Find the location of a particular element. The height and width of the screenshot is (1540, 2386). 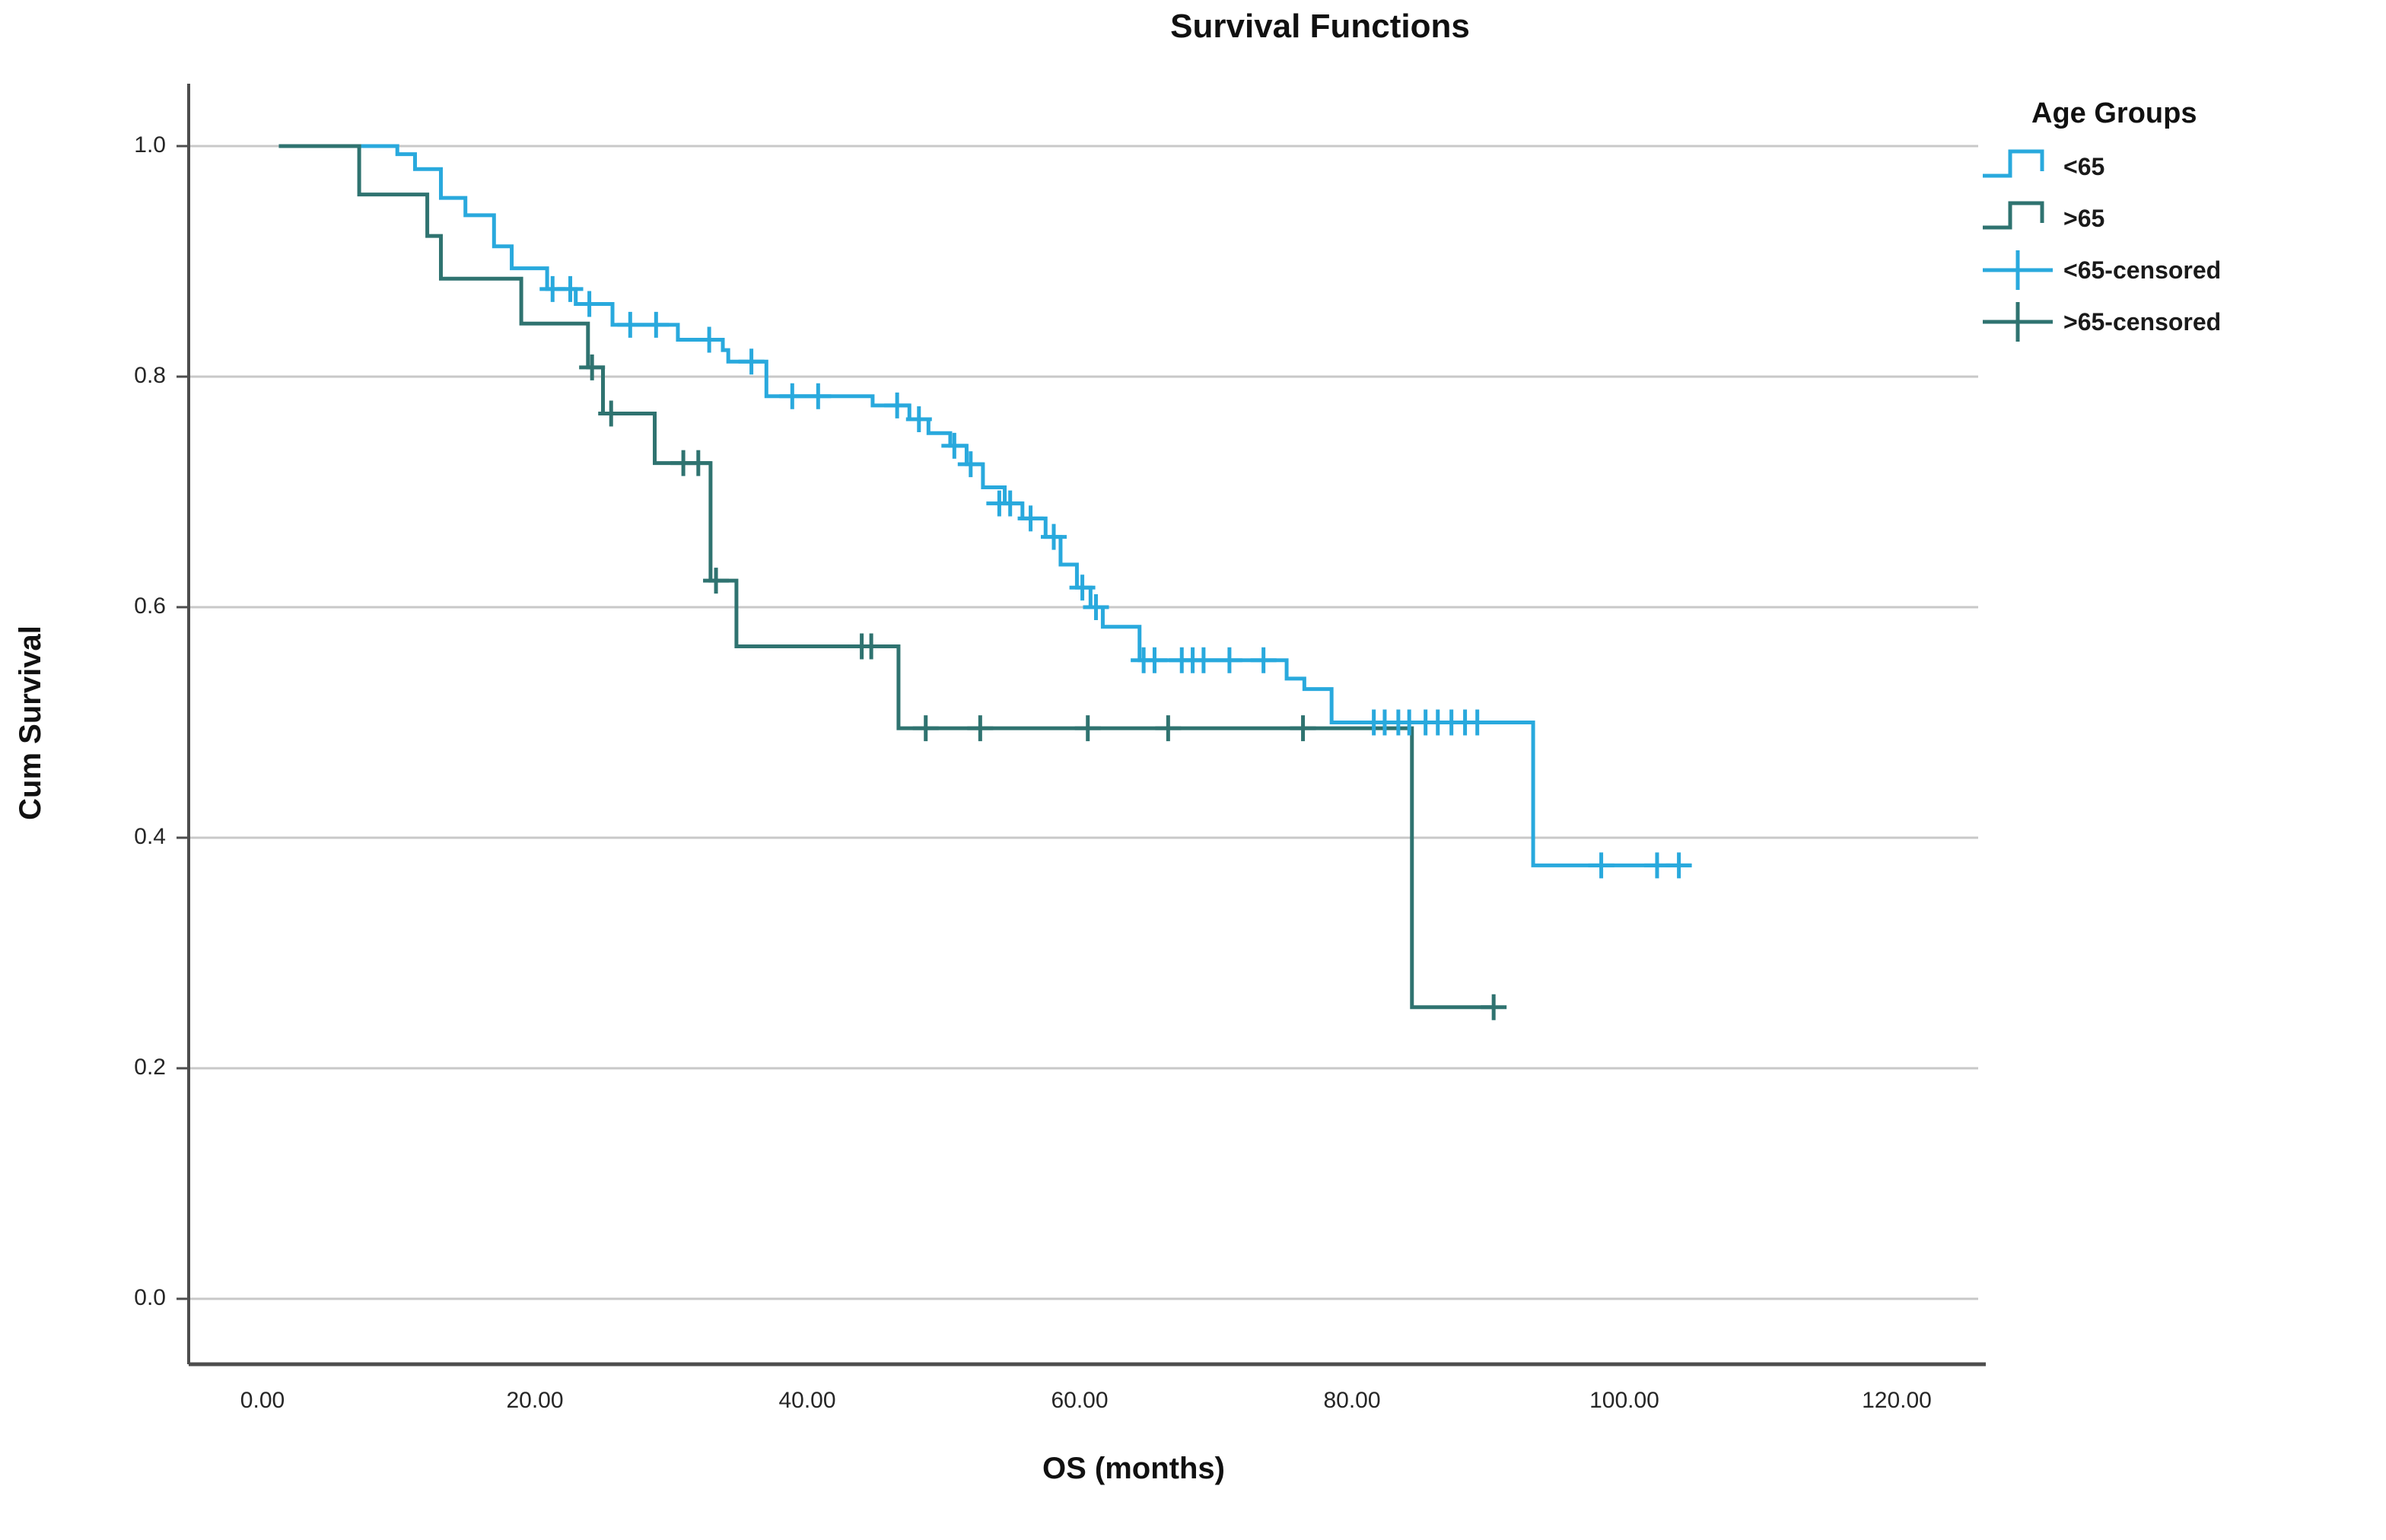

chart-title: Survival Functions is located at coordinates (1320, 27).